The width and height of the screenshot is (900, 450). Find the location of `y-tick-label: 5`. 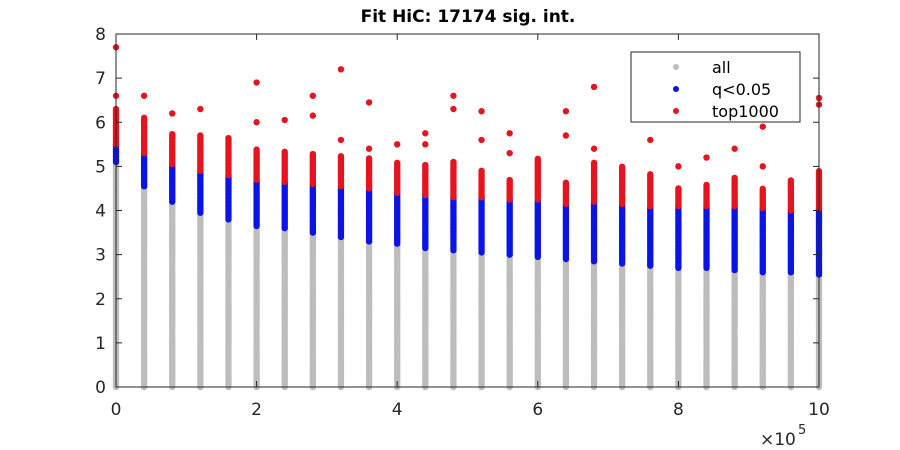

y-tick-label: 5 is located at coordinates (100, 167).